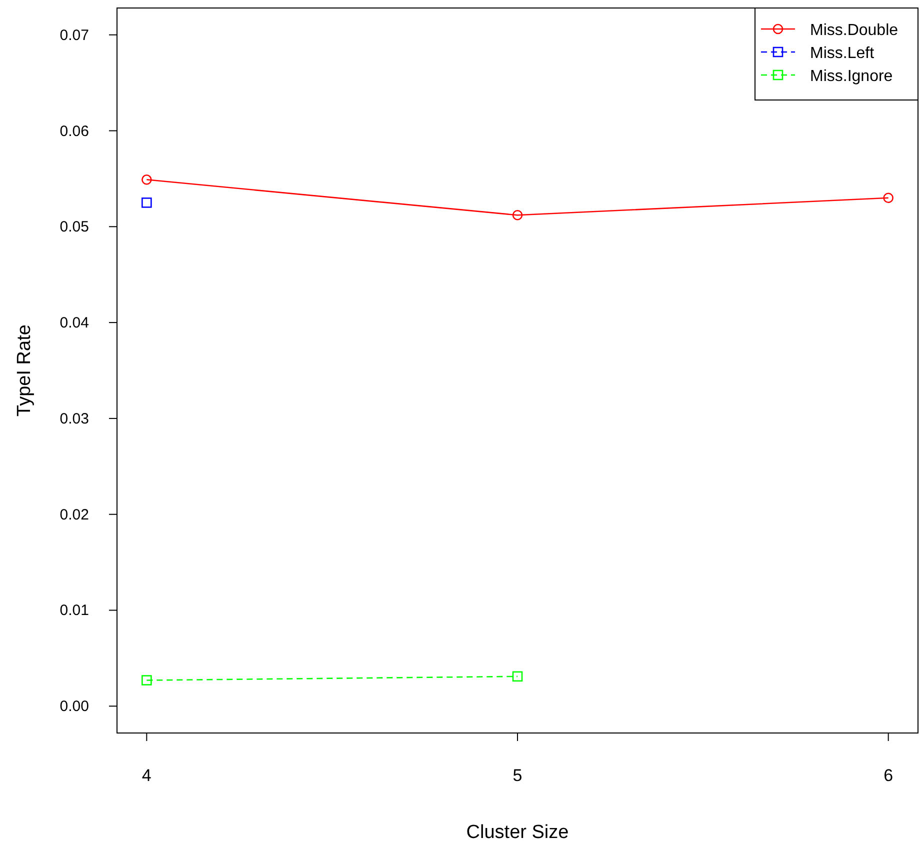 The width and height of the screenshot is (921, 846). I want to click on x-tick-label: 5, so click(517, 775).